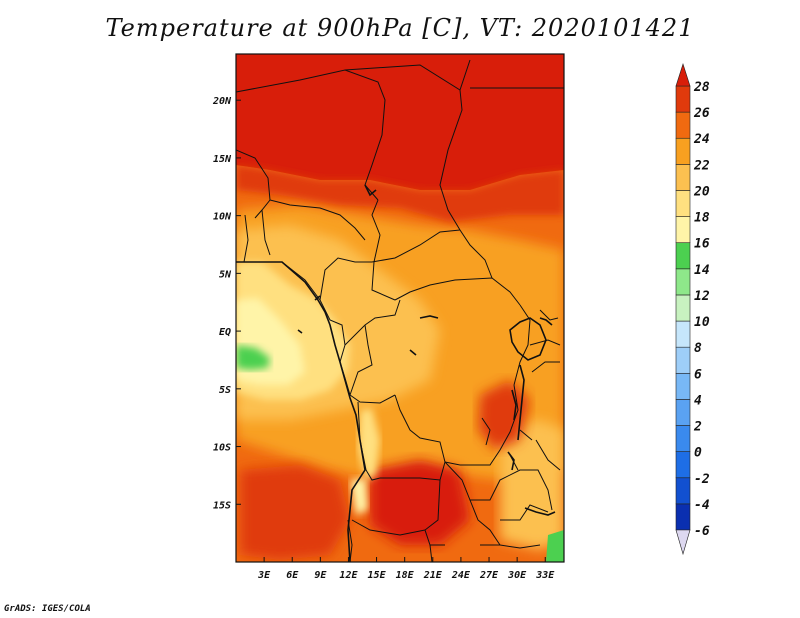  What do you see at coordinates (698, 400) in the screenshot?
I see `colorbar-label: 4` at bounding box center [698, 400].